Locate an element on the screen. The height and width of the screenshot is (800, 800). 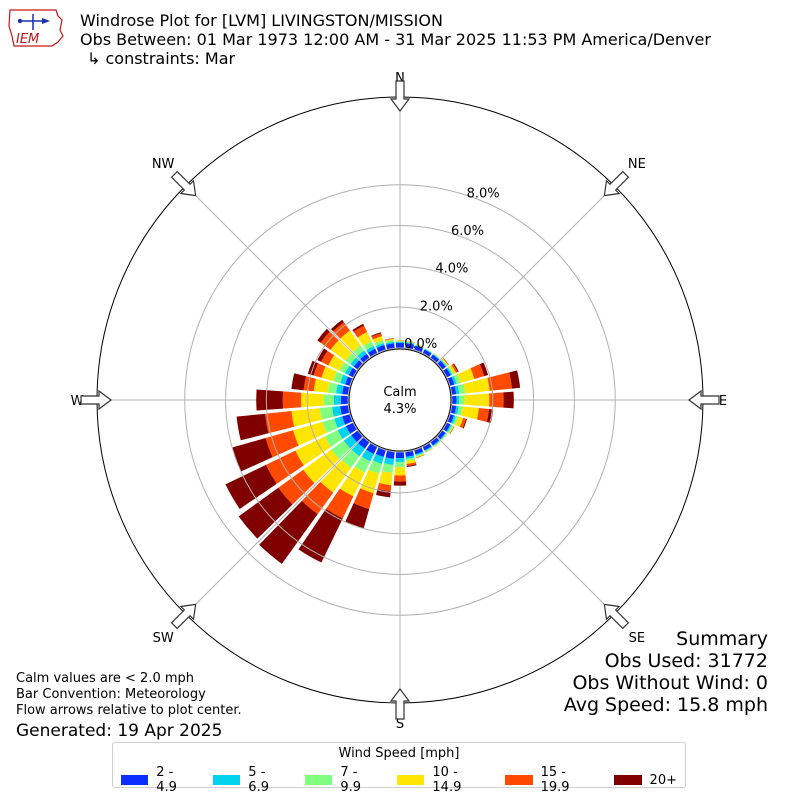
legend-entry: 7 - 9.9 is located at coordinates (343, 780).